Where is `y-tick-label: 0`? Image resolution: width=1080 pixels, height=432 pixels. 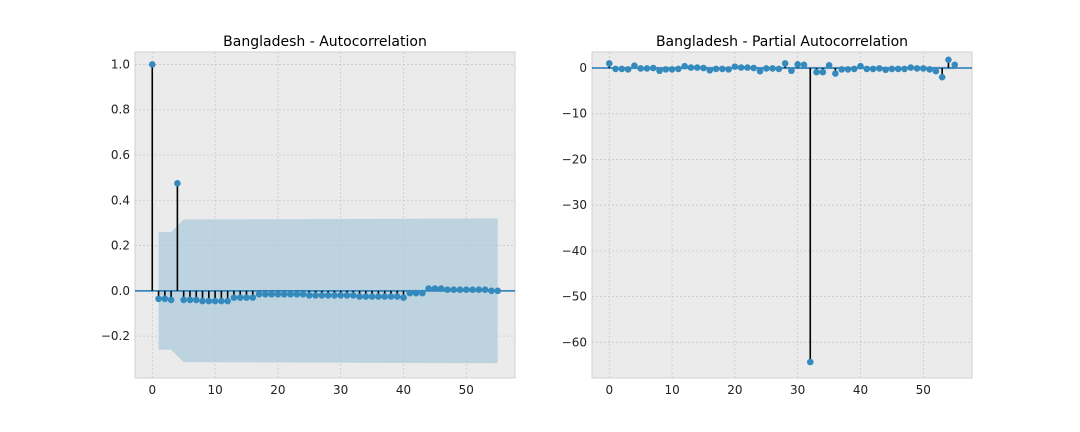
y-tick-label: 0 is located at coordinates (583, 68).